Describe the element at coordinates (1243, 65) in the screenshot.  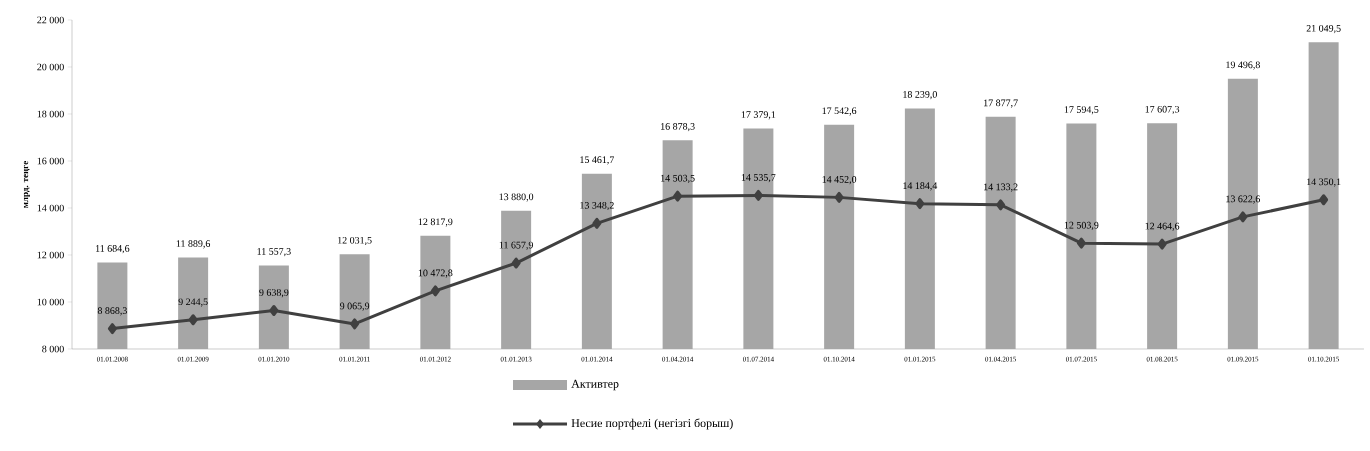
I see `data-label: 19 496,8` at that location.